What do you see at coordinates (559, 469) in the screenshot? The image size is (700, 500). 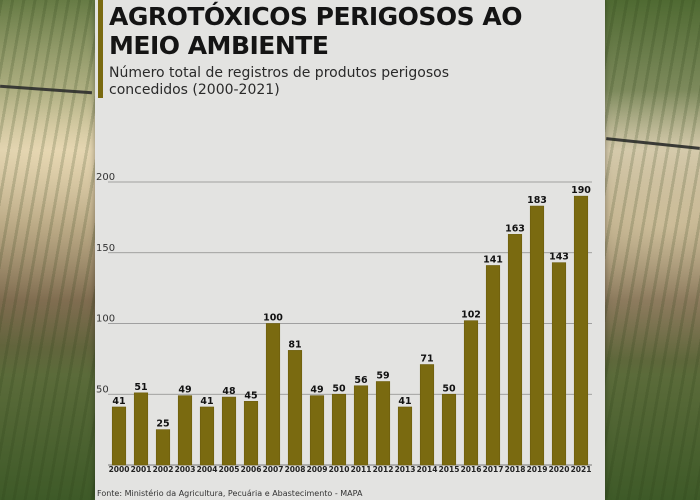 I see `x-tick-label-2020: 2020` at bounding box center [559, 469].